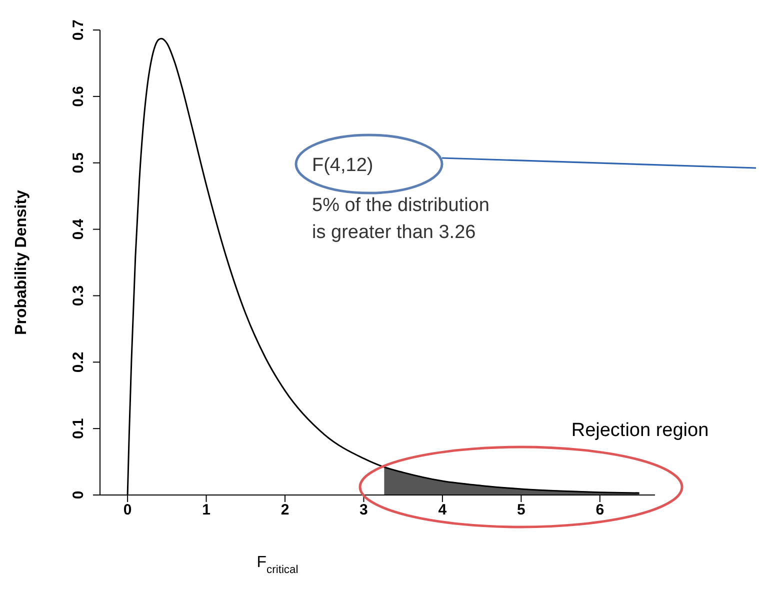  What do you see at coordinates (21, 262) in the screenshot?
I see `y-axis-title: Probability Density` at bounding box center [21, 262].